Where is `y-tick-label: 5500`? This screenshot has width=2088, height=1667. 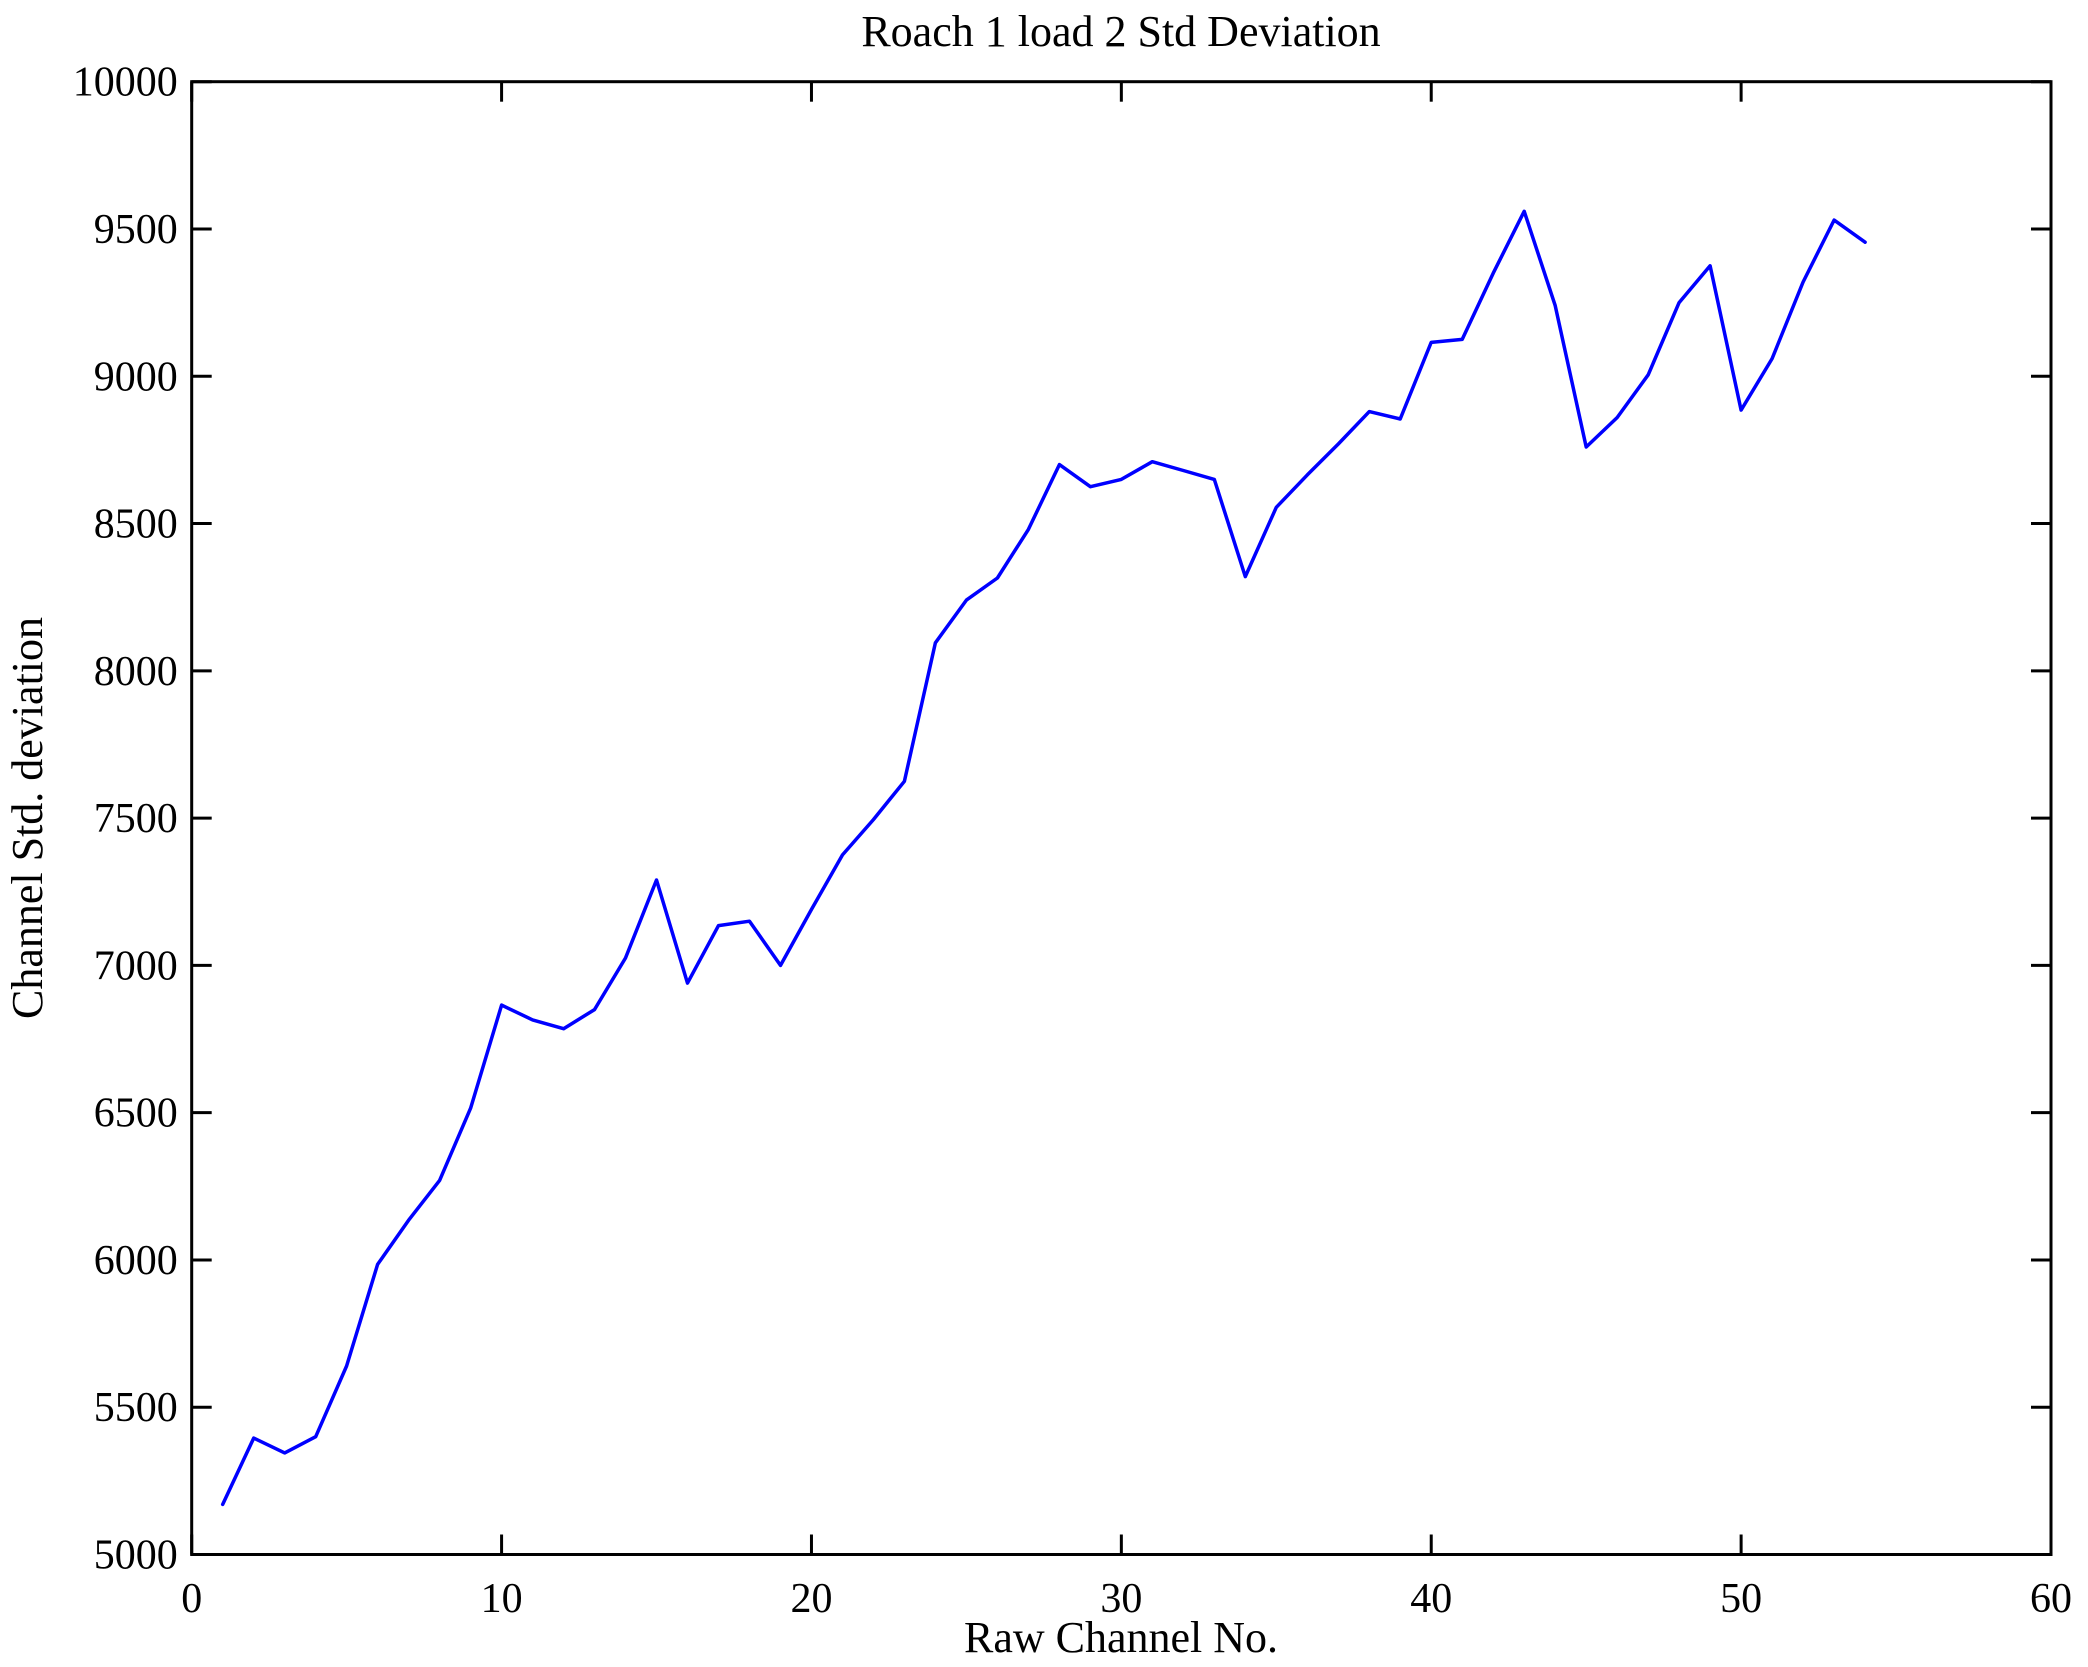
y-tick-label: 5500 is located at coordinates (136, 1408).